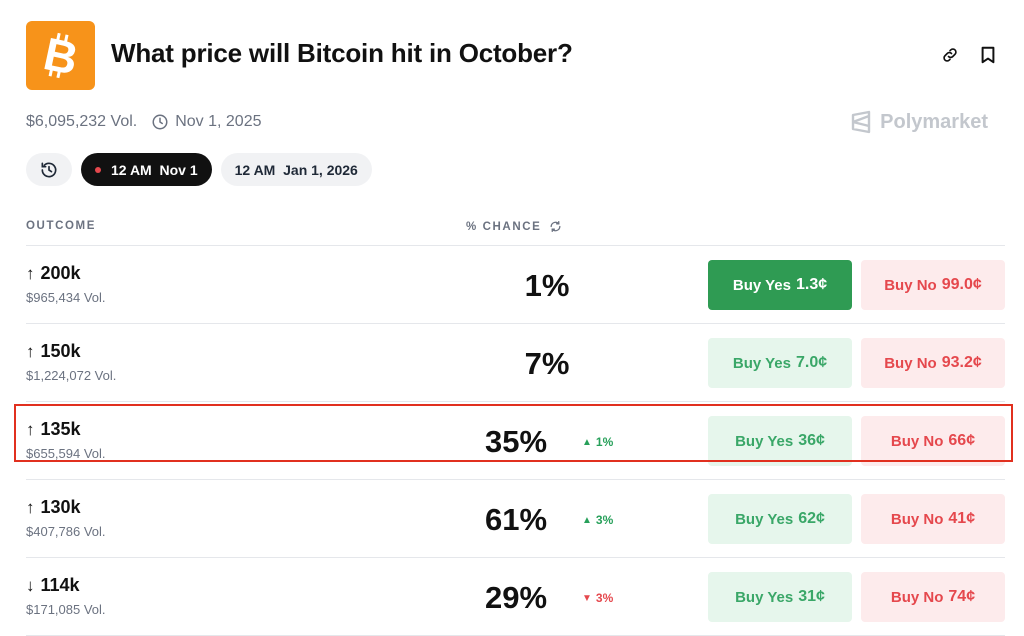 The image size is (1024, 636). Describe the element at coordinates (144, 122) in the screenshot. I see `market-meta: $6,095,232 Vol. Nov 1, 2025` at that location.